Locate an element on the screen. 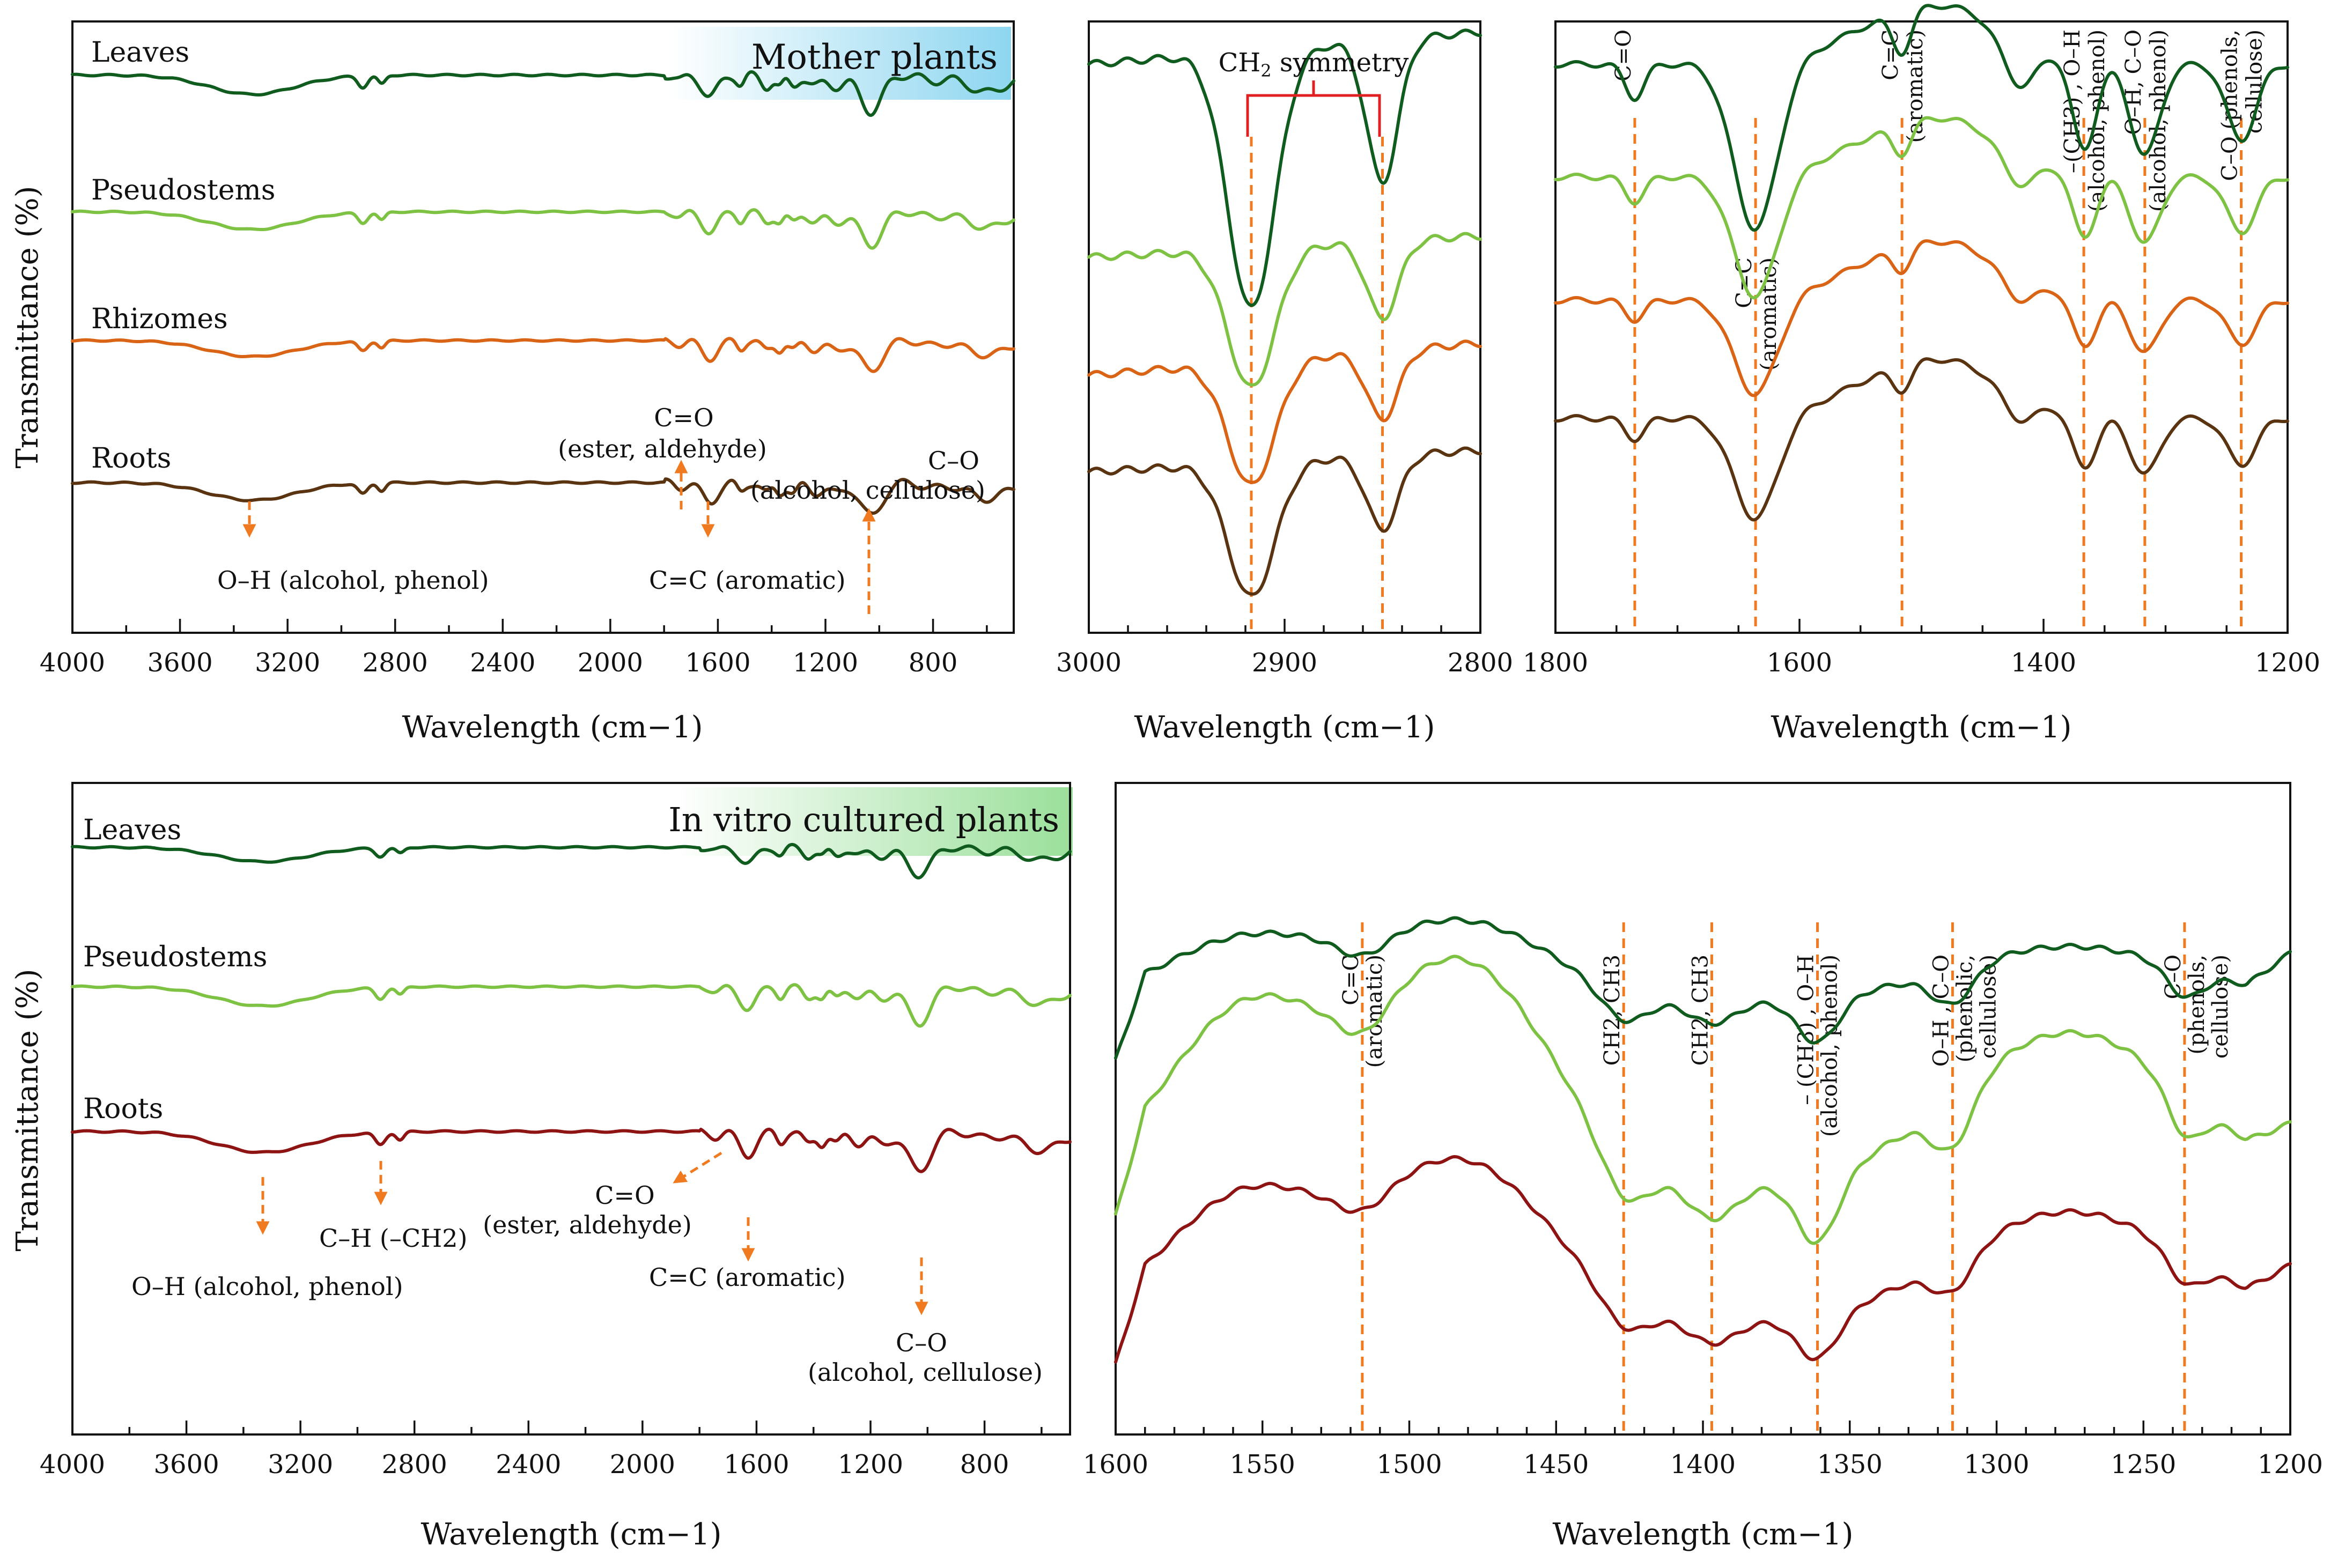  panel-b-x-ticks: 3000 2900 2800 is located at coordinates (1284, 648).